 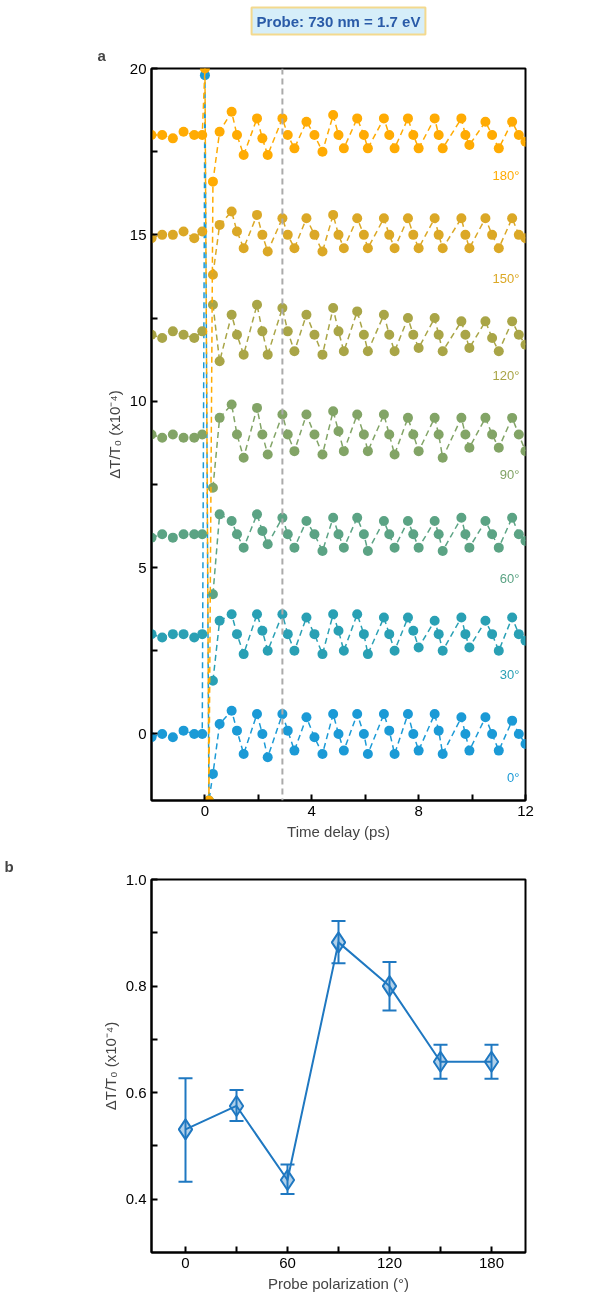 I want to click on y-tick-label: 5, so click(x=142, y=567).